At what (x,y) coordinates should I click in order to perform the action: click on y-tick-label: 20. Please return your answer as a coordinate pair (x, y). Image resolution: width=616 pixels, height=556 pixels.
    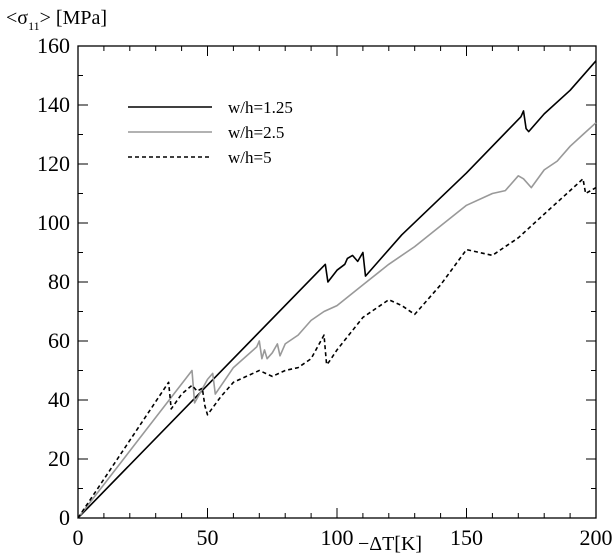
    Looking at the image, I should click on (59, 458).